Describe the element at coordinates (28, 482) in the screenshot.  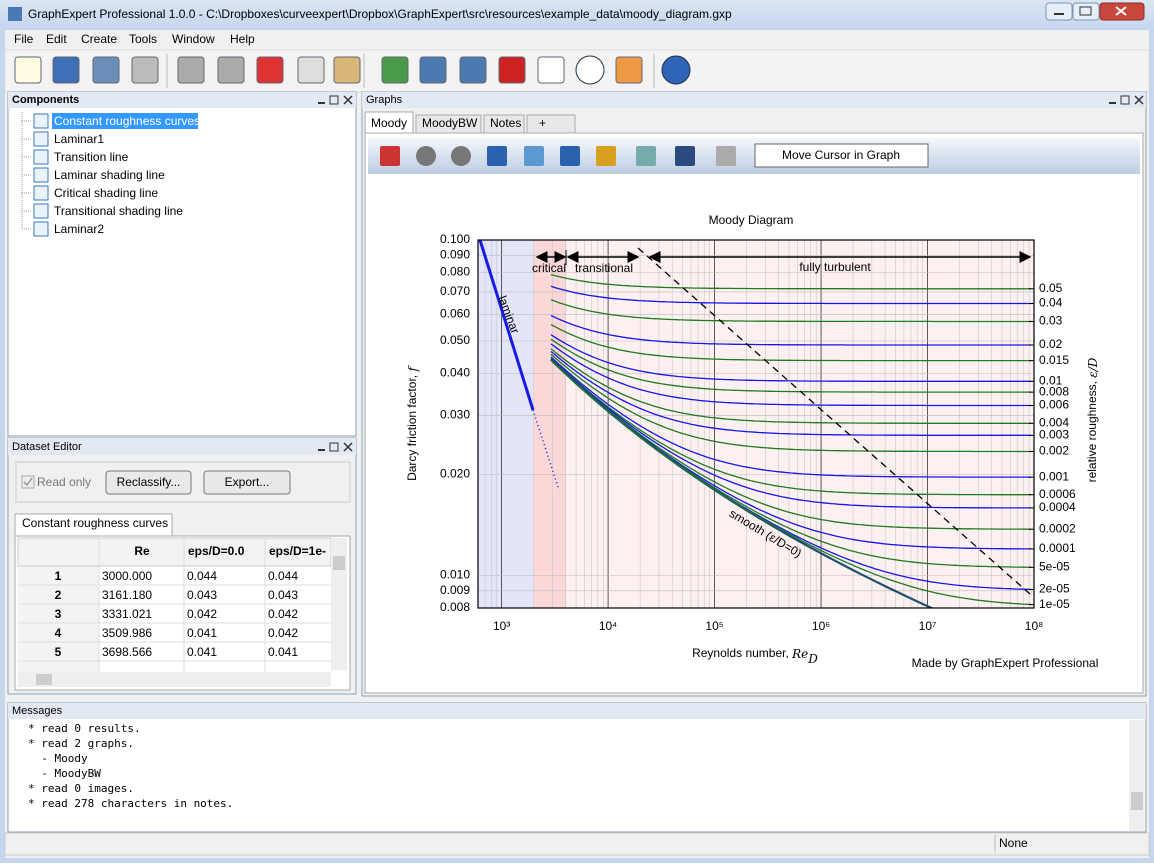
I see `checkbox` at that location.